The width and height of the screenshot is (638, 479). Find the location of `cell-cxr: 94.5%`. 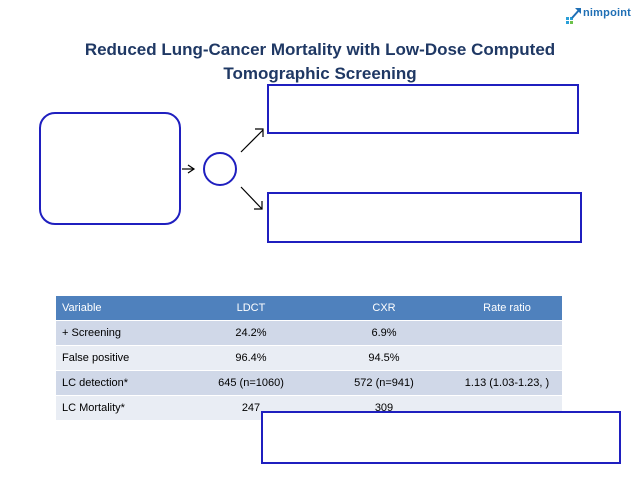

cell-cxr: 94.5% is located at coordinates (384, 358).